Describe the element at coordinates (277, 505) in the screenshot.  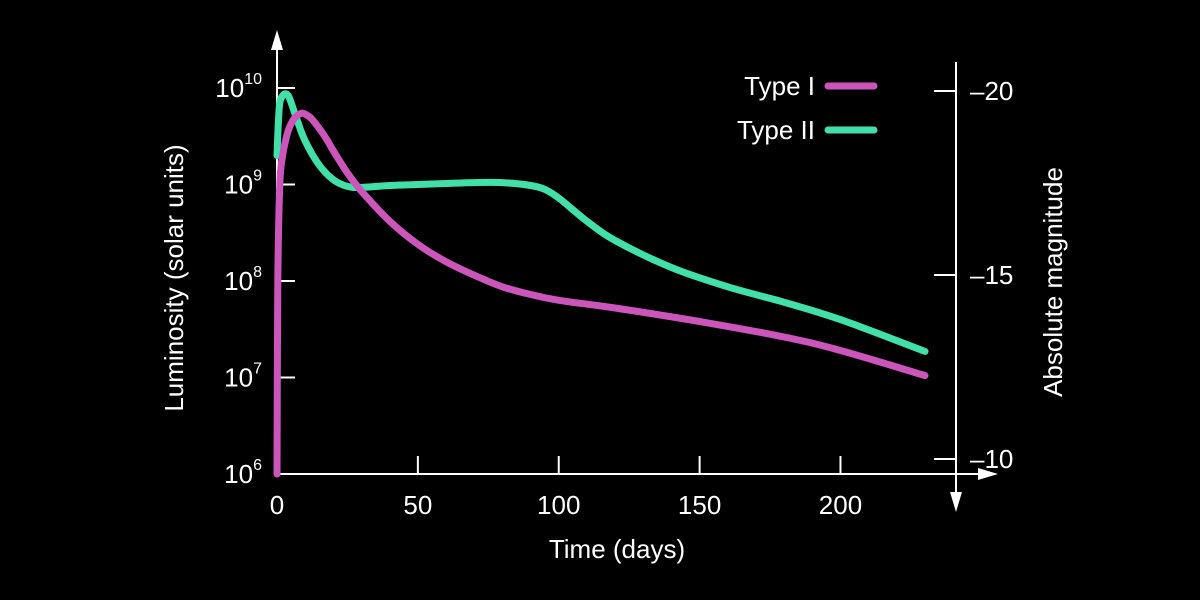
I see `x-tick-label: 0` at that location.